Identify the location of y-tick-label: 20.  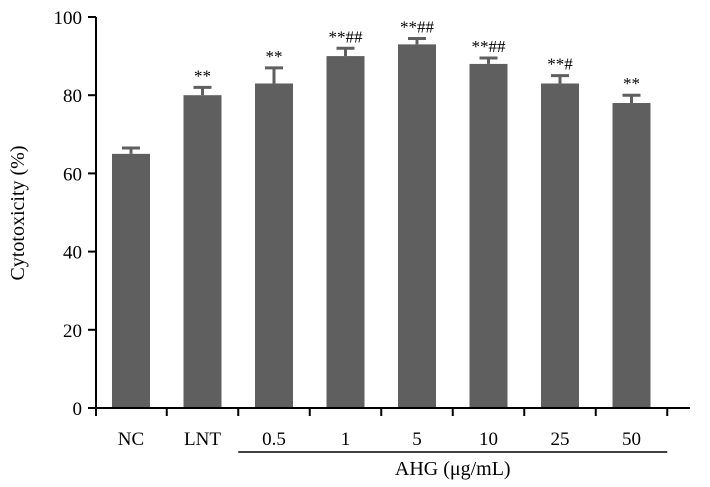
(72, 331).